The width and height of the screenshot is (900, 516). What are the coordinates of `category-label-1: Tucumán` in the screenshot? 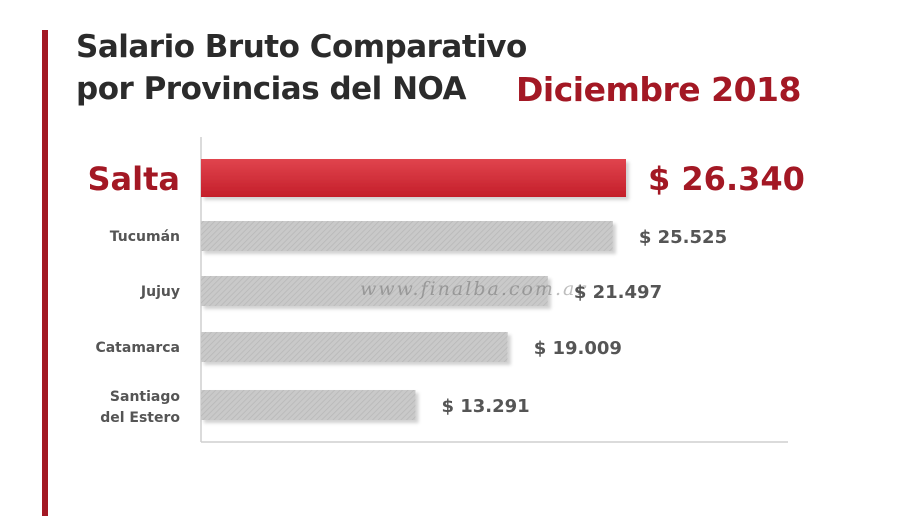 It's located at (145, 237).